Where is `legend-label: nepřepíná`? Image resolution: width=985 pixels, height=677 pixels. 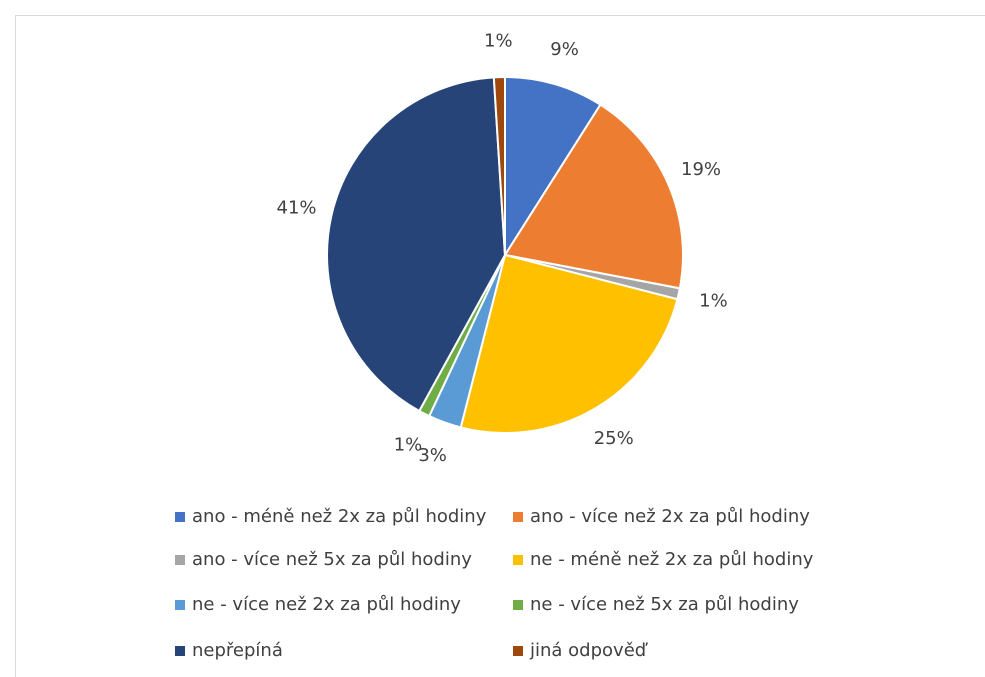
legend-label: nepřepíná is located at coordinates (237, 650).